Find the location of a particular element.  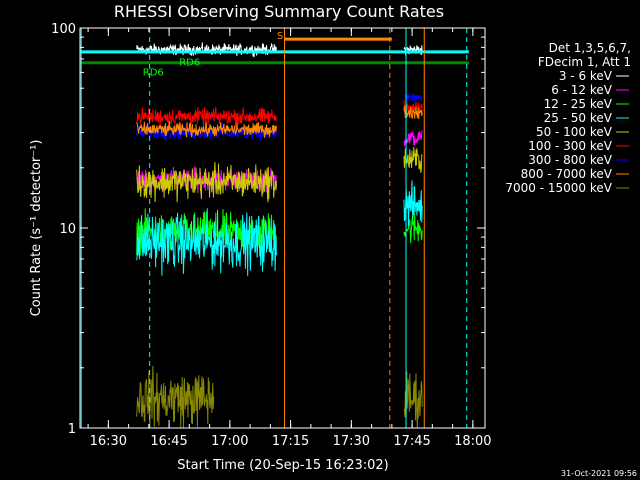

x-tick-label-5: 17:45 is located at coordinates (411, 441).